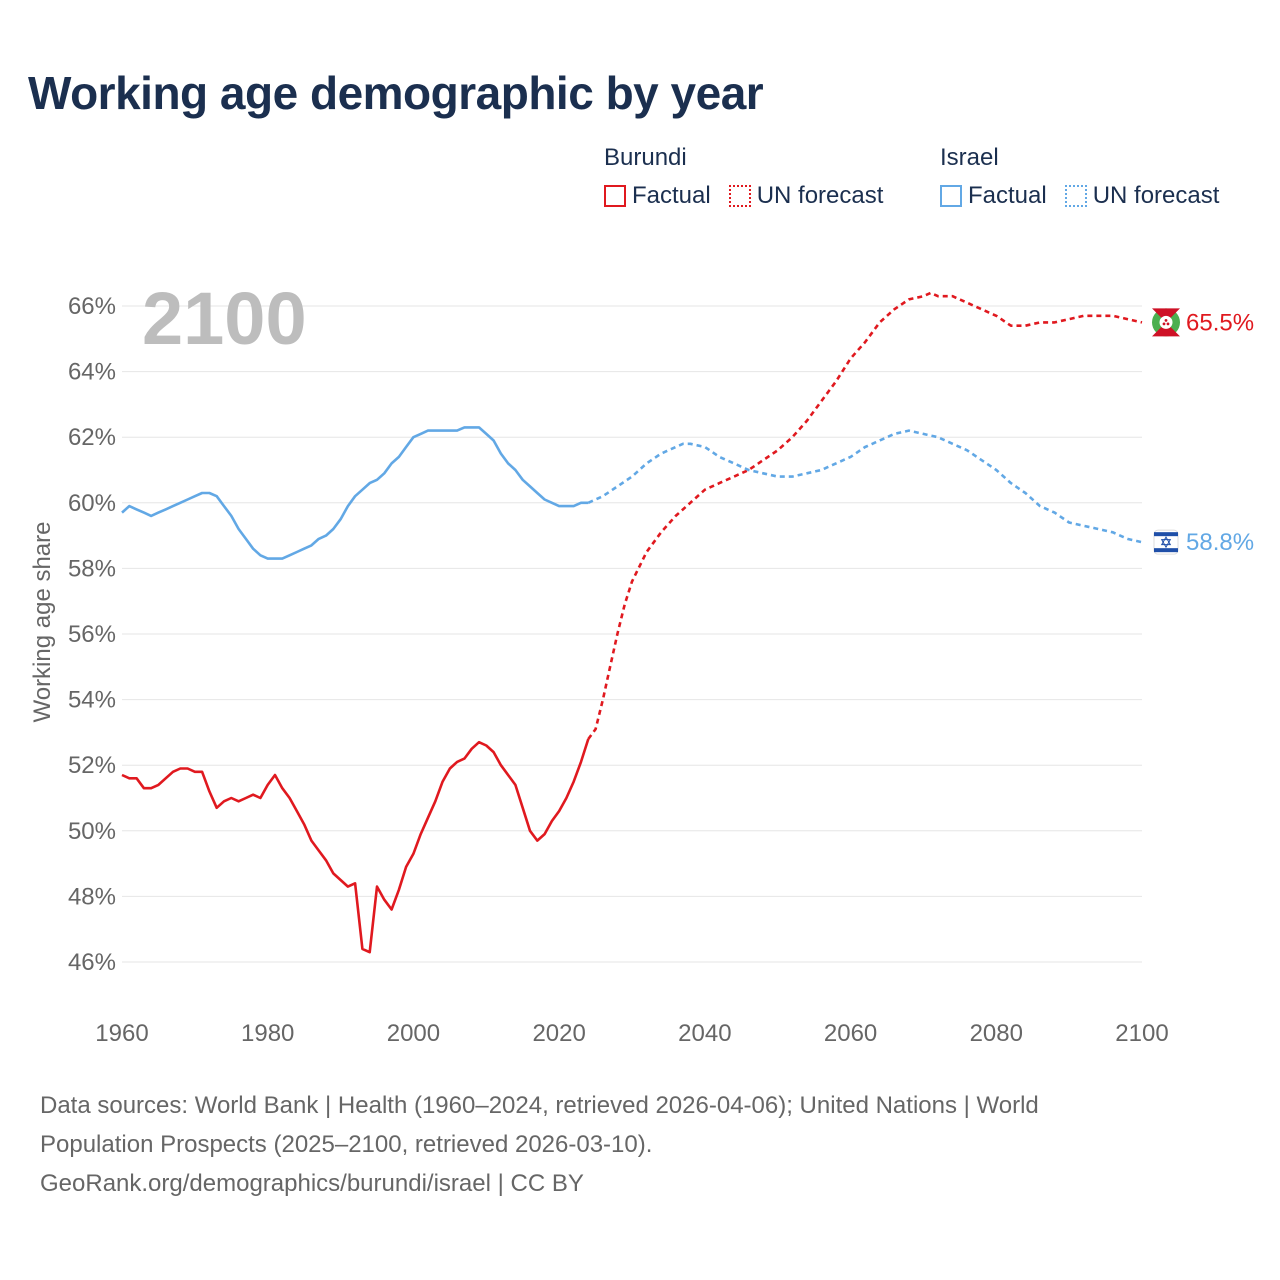 This screenshot has height=1280, width=1280. What do you see at coordinates (92, 437) in the screenshot?
I see `y-tick-label: 62%` at bounding box center [92, 437].